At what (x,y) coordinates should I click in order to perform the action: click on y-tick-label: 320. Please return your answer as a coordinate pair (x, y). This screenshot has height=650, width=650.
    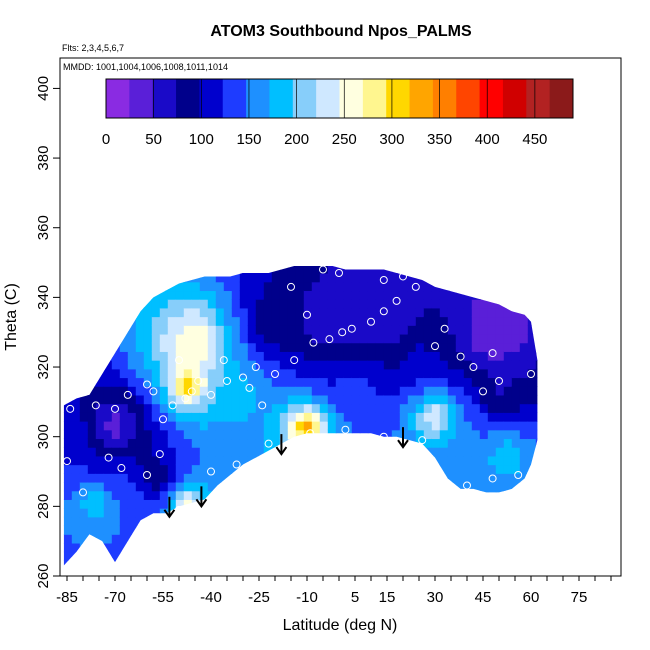
    Looking at the image, I should click on (43, 367).